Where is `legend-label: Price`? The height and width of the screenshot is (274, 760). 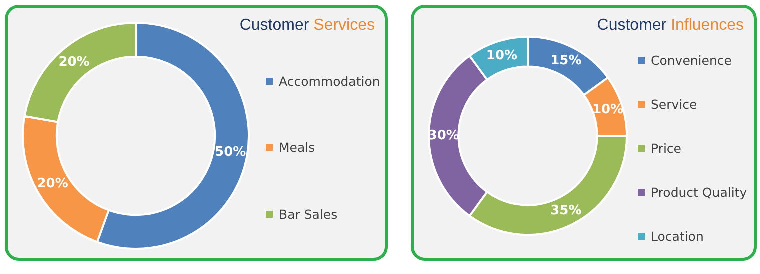 legend-label: Price is located at coordinates (666, 148).